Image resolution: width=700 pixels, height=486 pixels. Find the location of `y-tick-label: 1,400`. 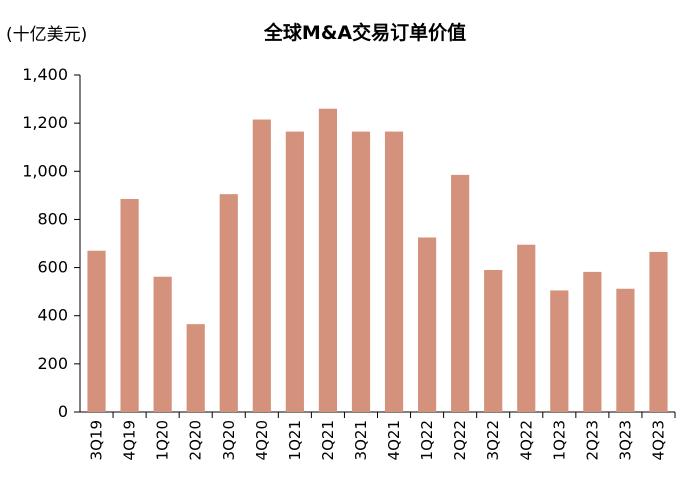

y-tick-label: 1,400 is located at coordinates (45, 74).